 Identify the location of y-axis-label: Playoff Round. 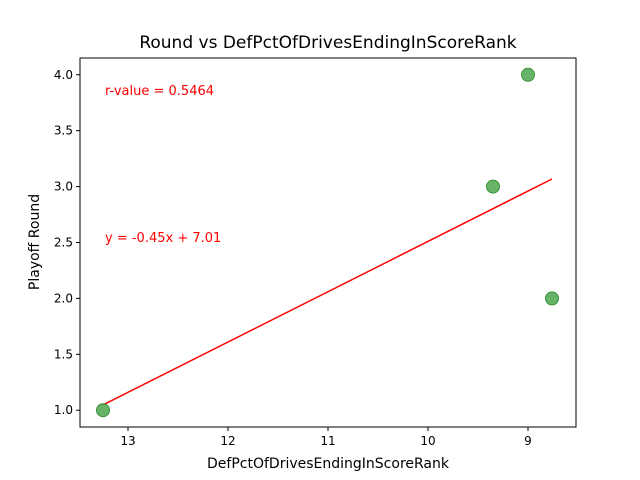
(35, 242).